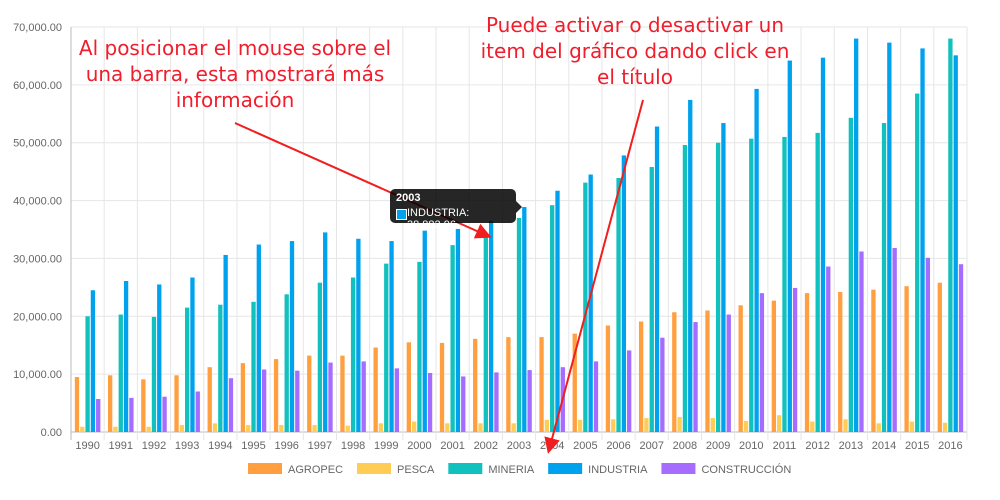 This screenshot has width=1000, height=500. Describe the element at coordinates (618, 470) in the screenshot. I see `legend-item-industria: INDUSTRIA` at that location.